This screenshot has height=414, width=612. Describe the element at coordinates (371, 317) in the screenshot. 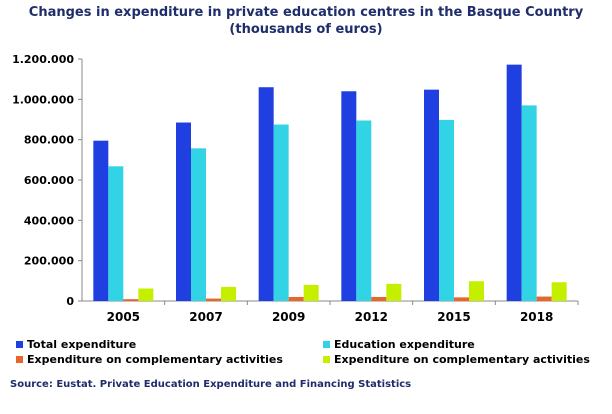

I see `x-tick-label: 2012` at that location.